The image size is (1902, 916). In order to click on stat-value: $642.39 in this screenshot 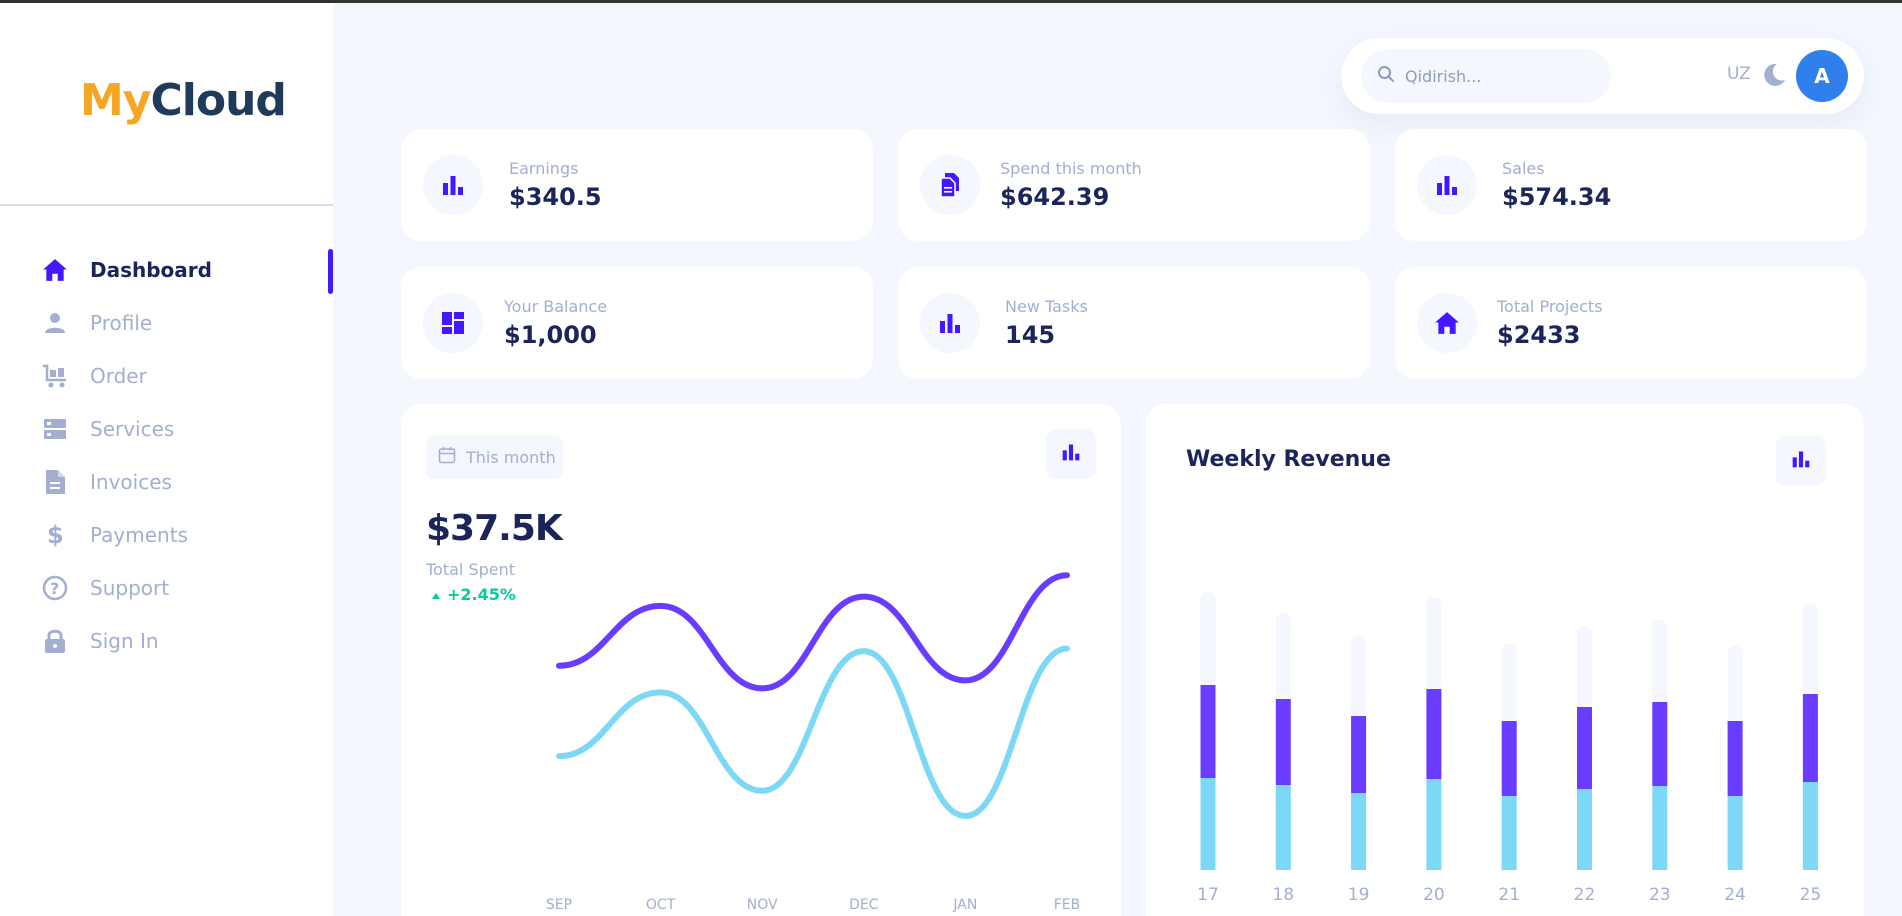, I will do `click(1055, 197)`.